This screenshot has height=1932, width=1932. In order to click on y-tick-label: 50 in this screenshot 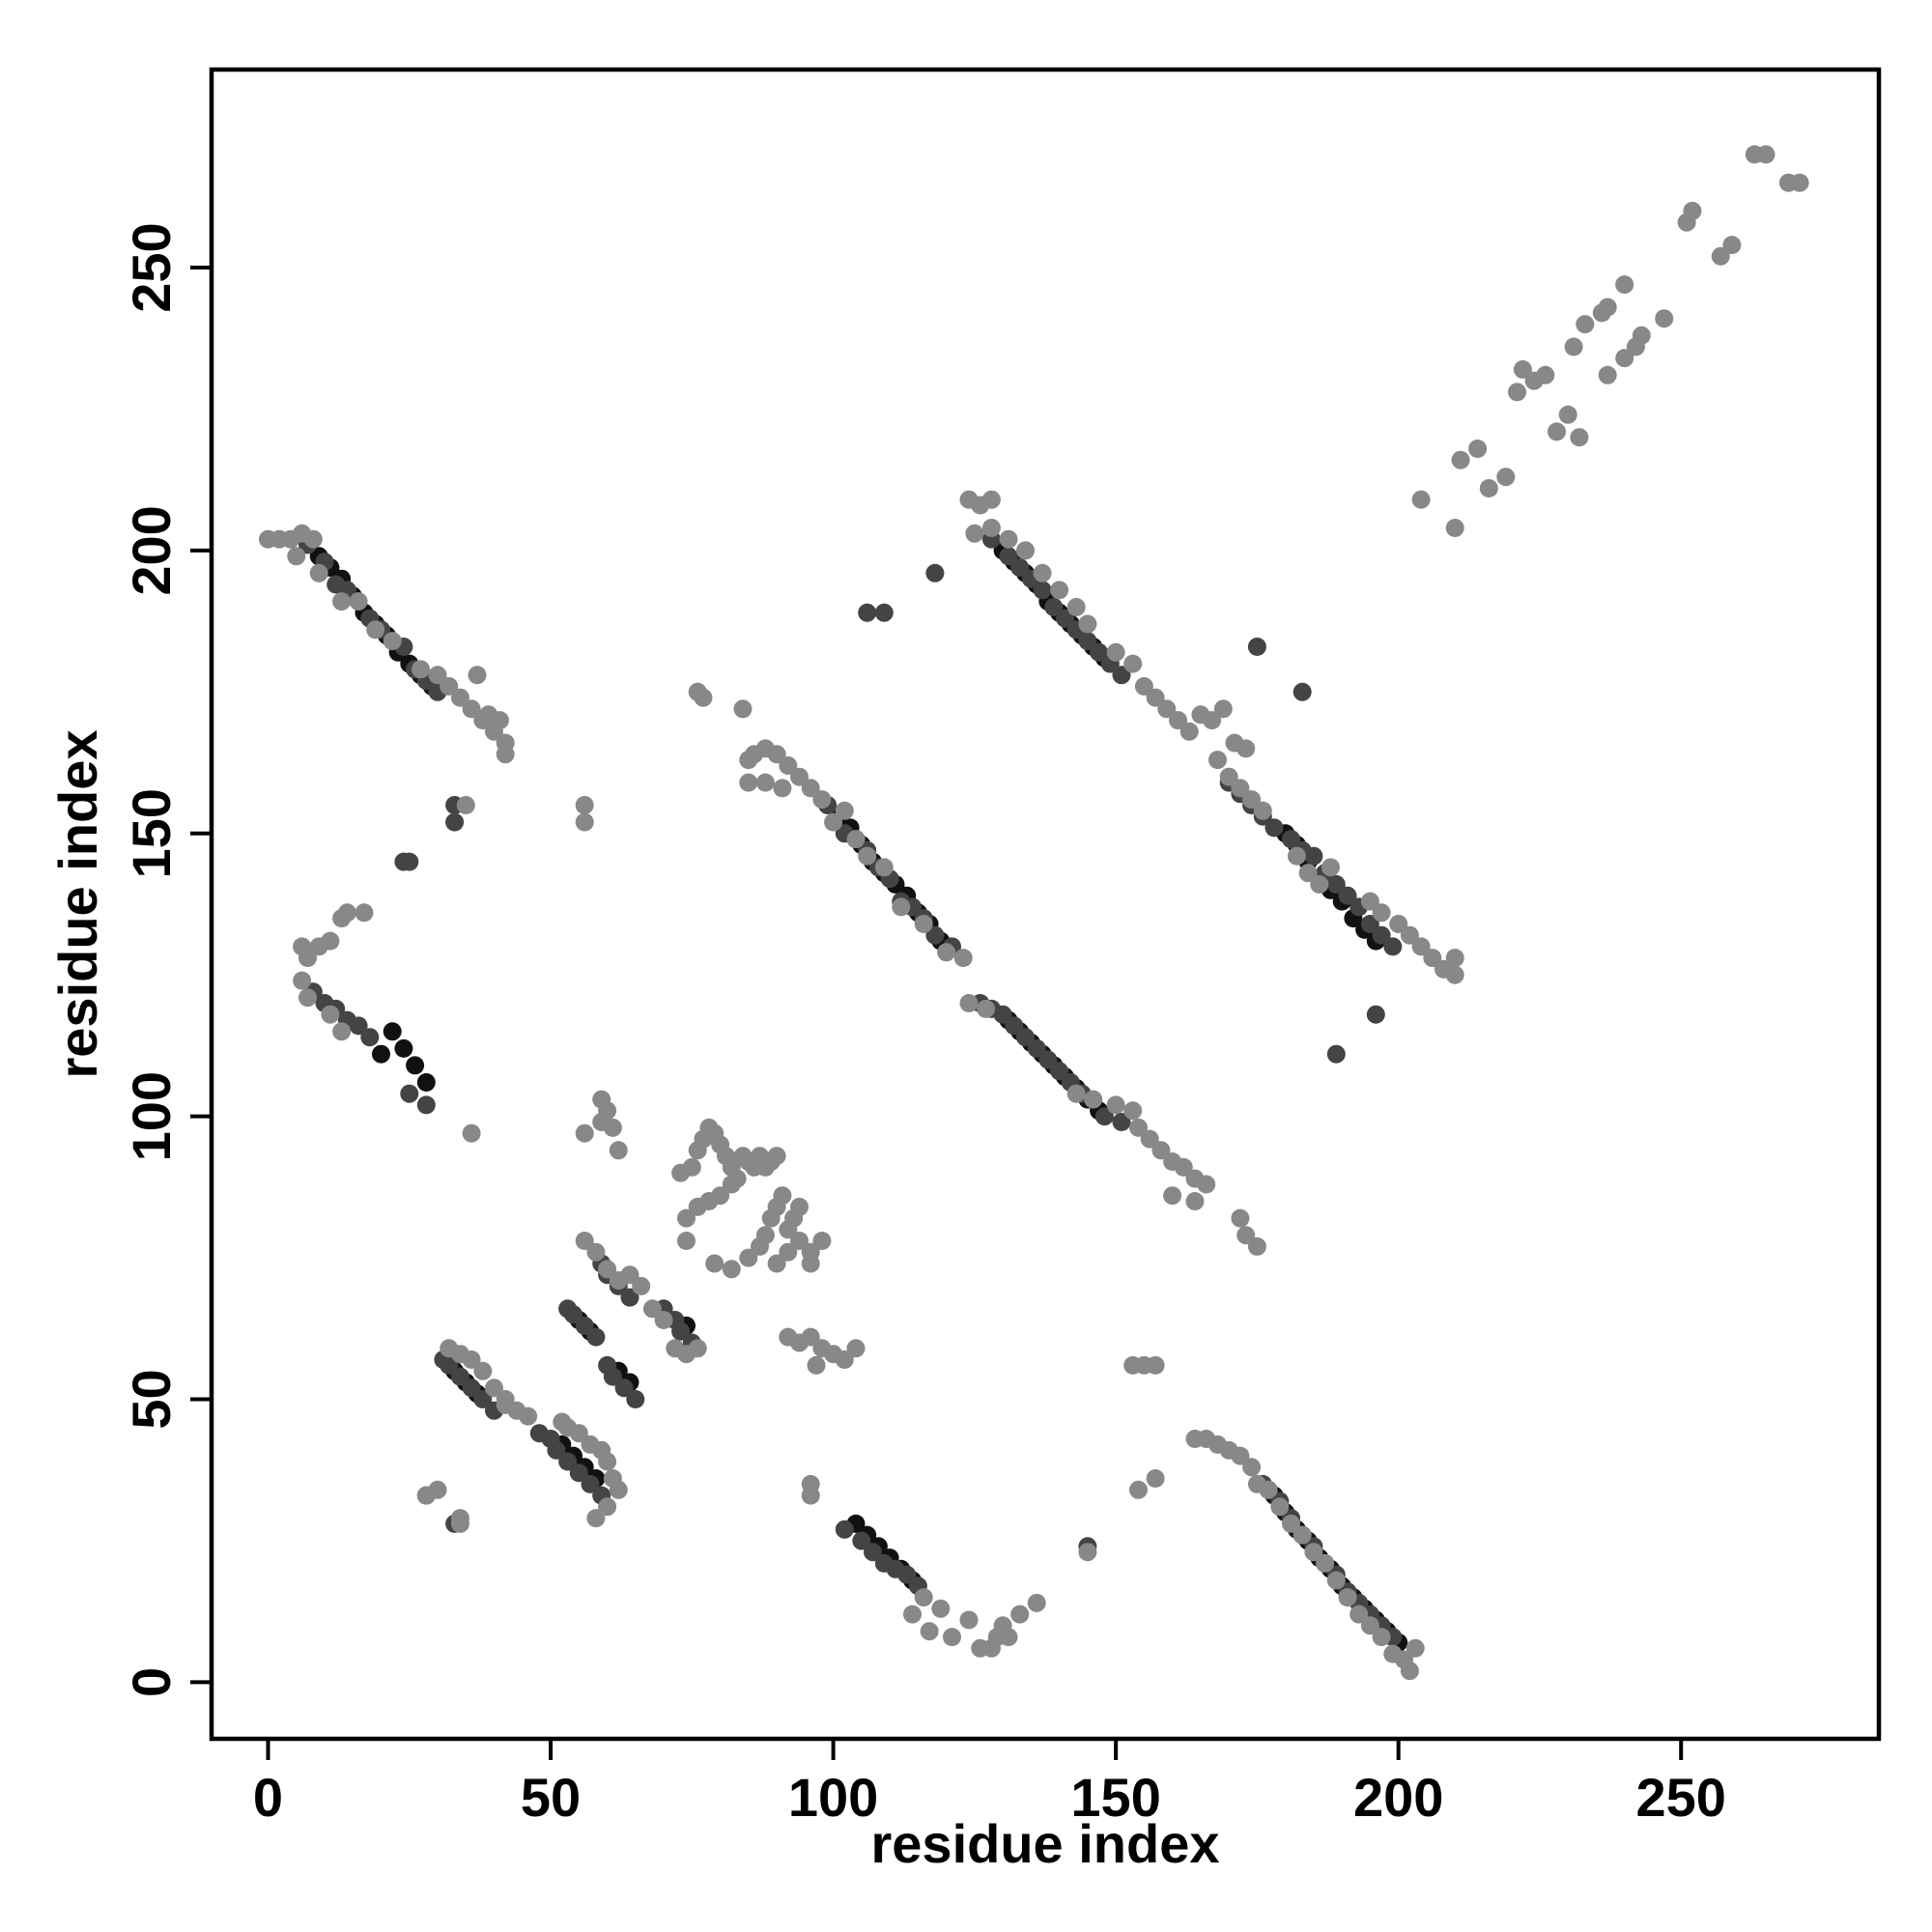, I will do `click(151, 1399)`.